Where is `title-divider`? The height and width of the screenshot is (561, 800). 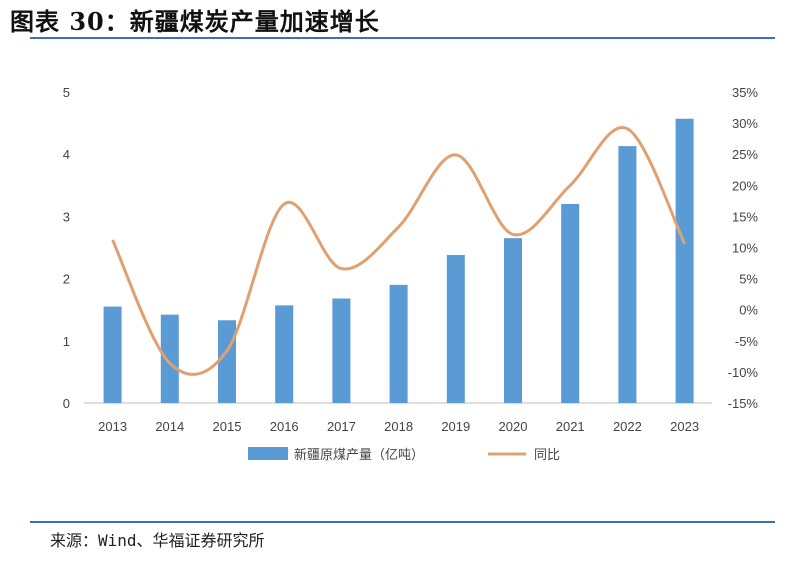
title-divider is located at coordinates (402, 38).